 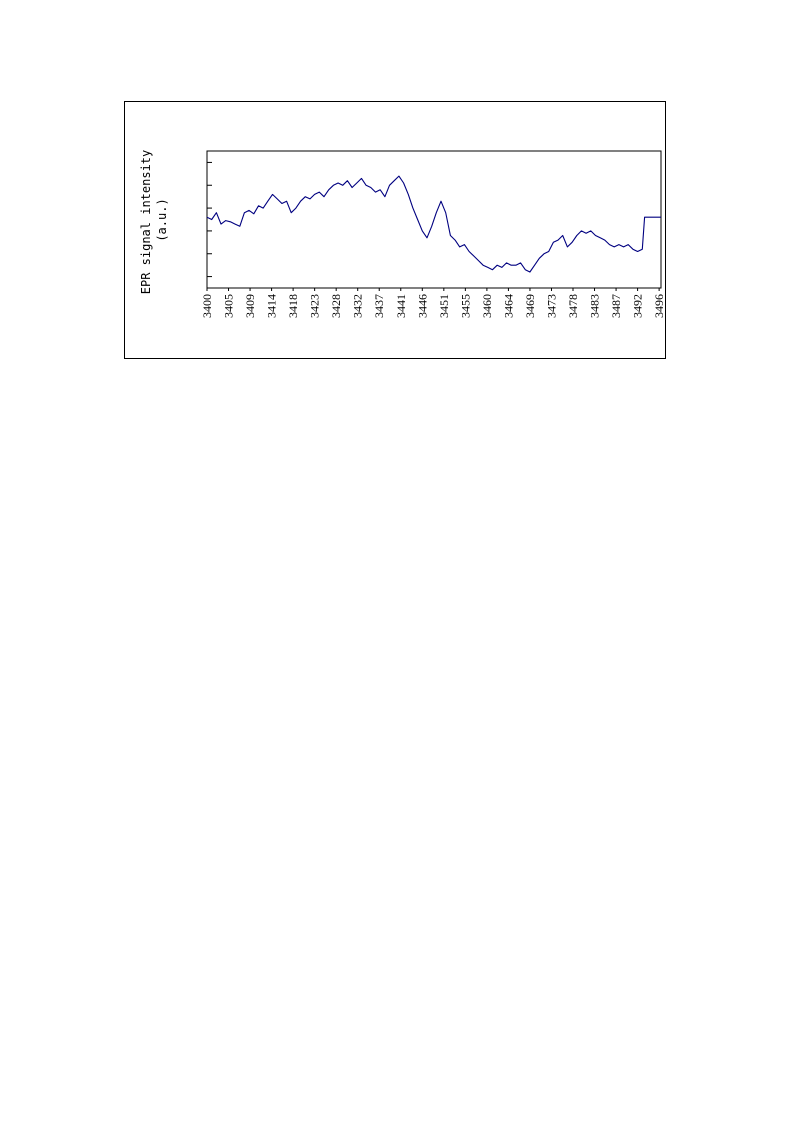 I want to click on x-tick-label: 3478, so click(x=573, y=306).